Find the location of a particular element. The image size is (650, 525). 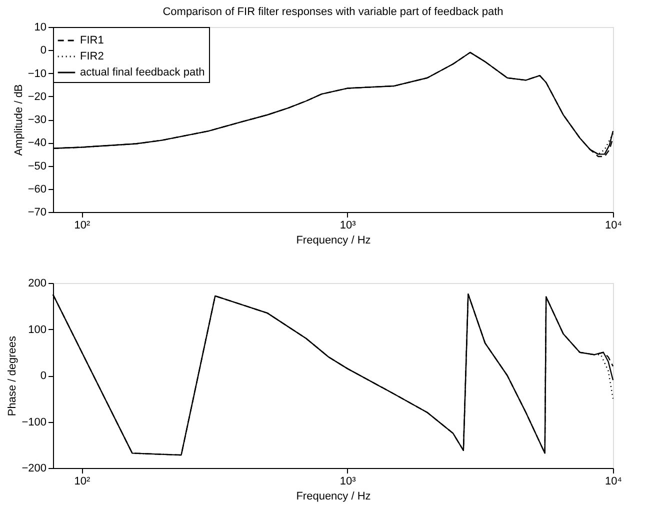

y-axis-title: Amplitude / dB is located at coordinates (18, 120).